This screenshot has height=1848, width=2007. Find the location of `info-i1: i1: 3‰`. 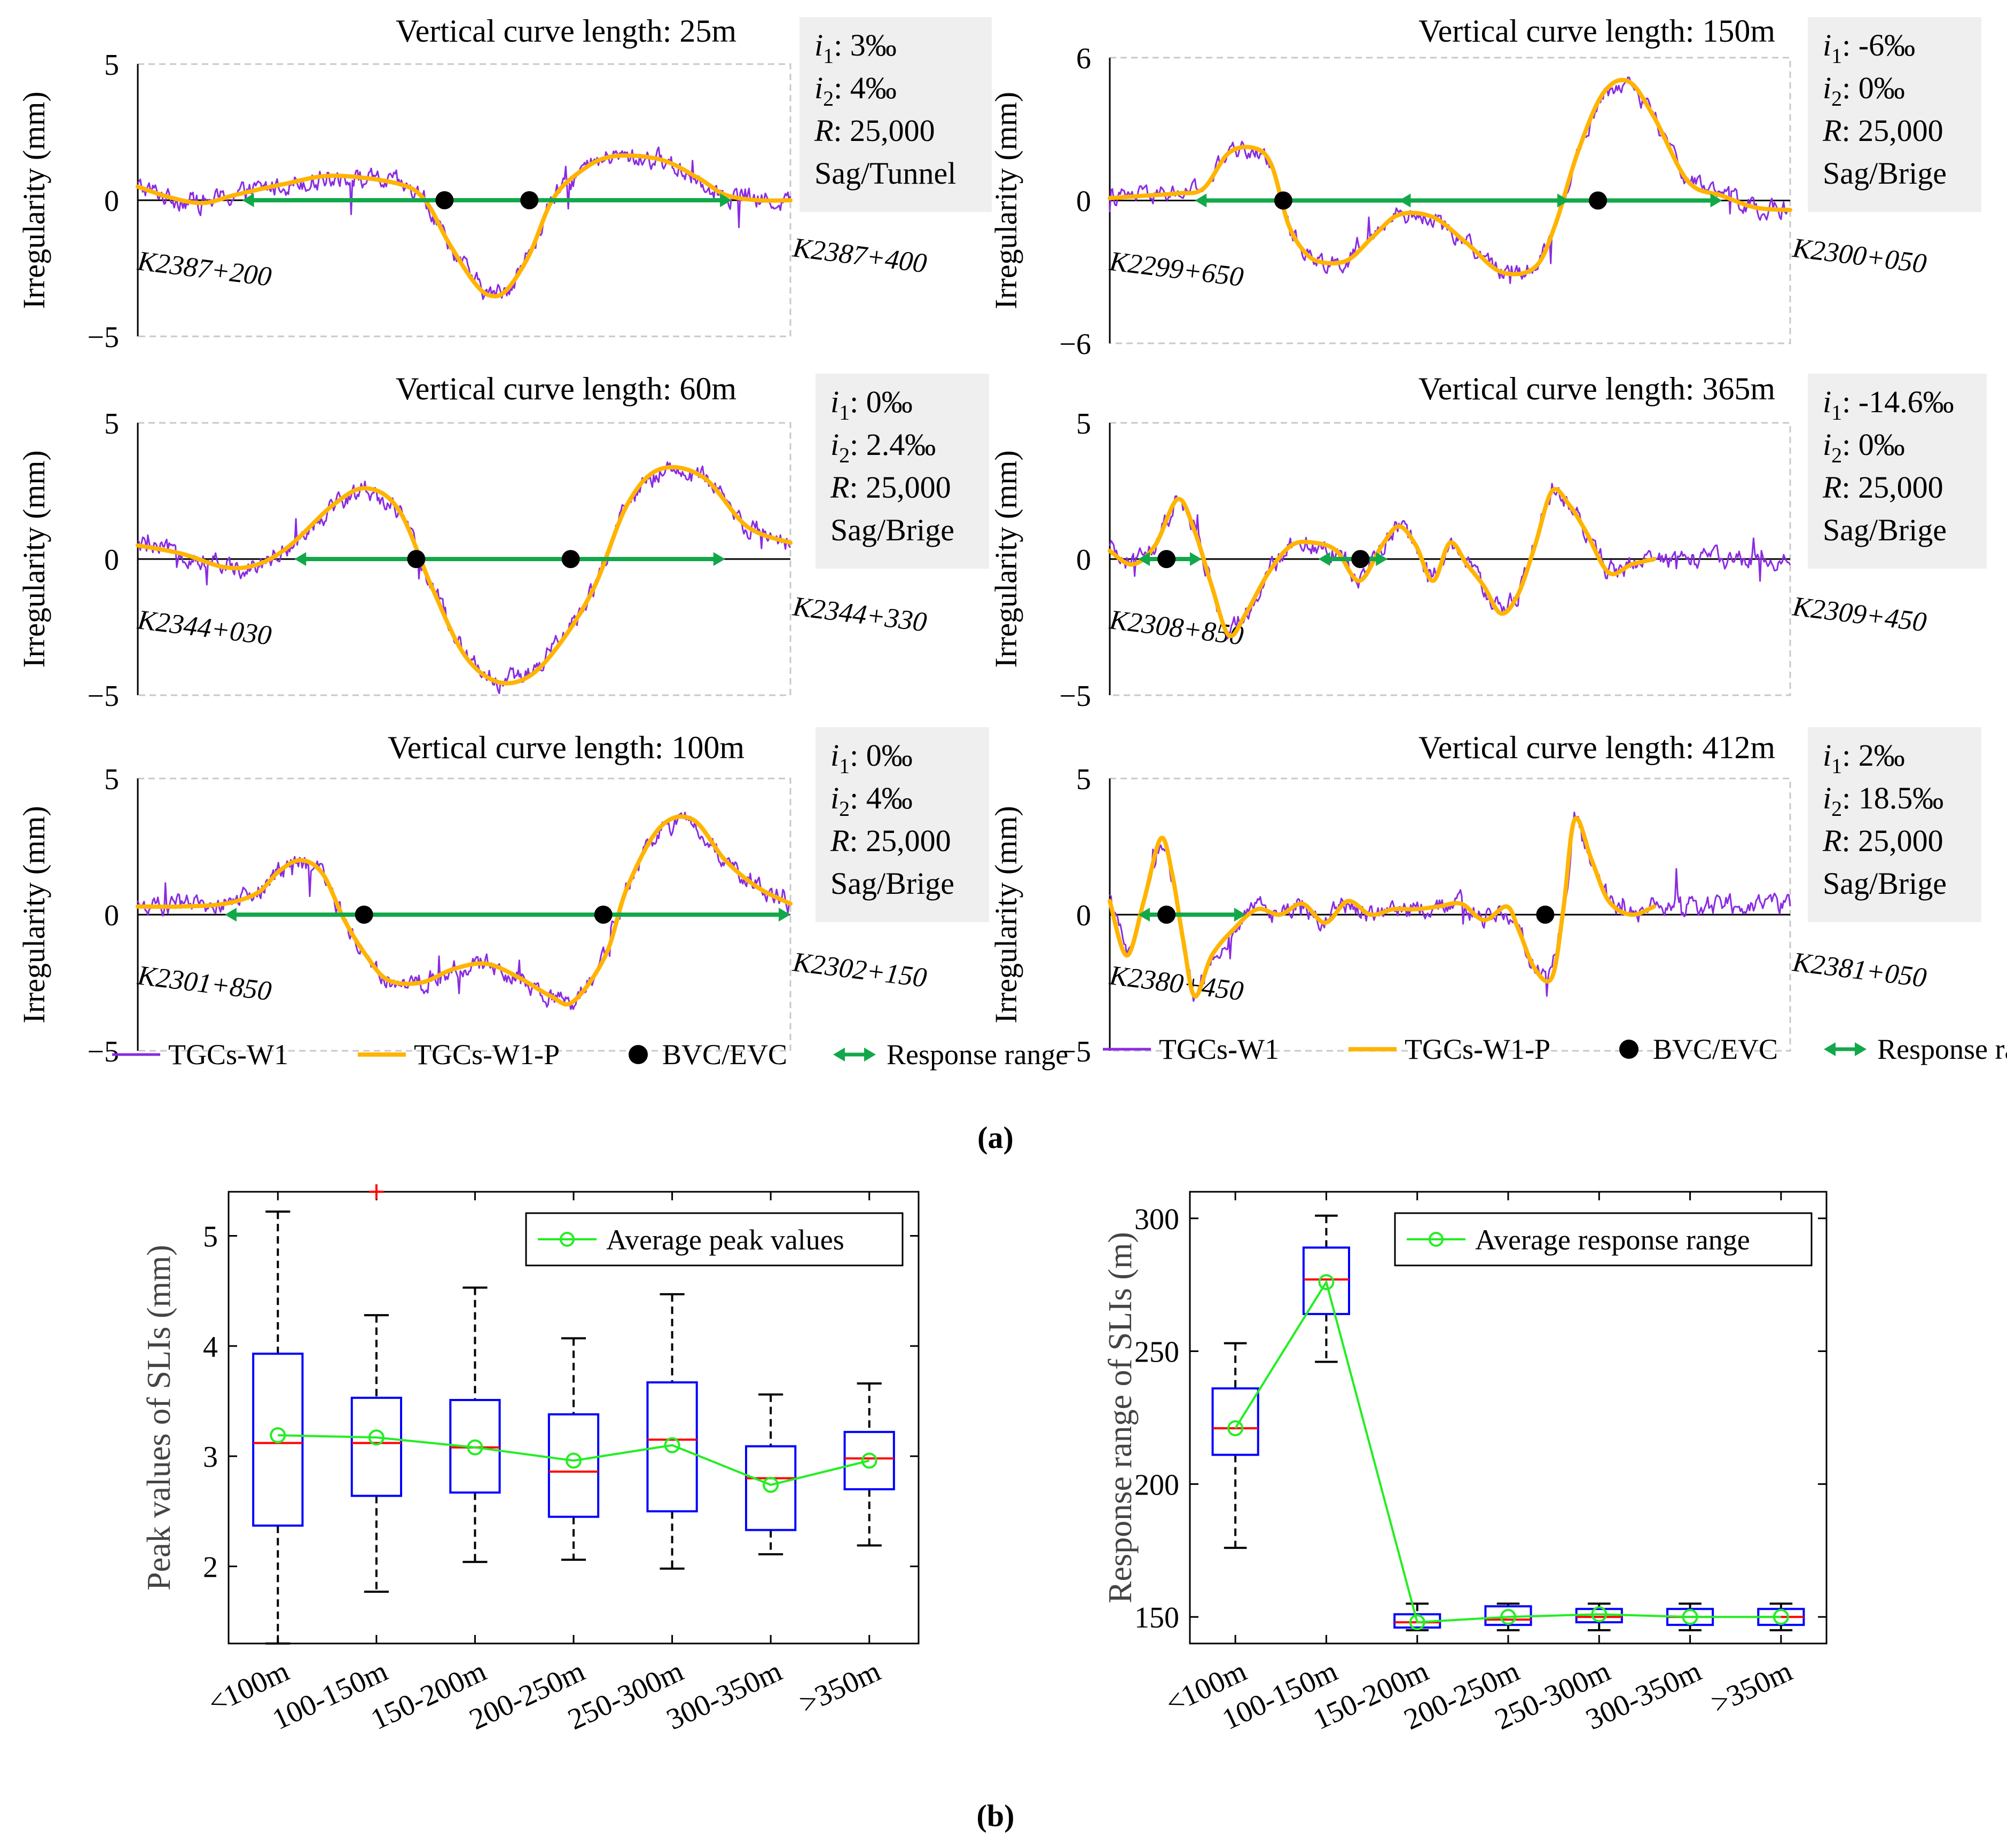

info-i1: i1: 3‰ is located at coordinates (855, 48).